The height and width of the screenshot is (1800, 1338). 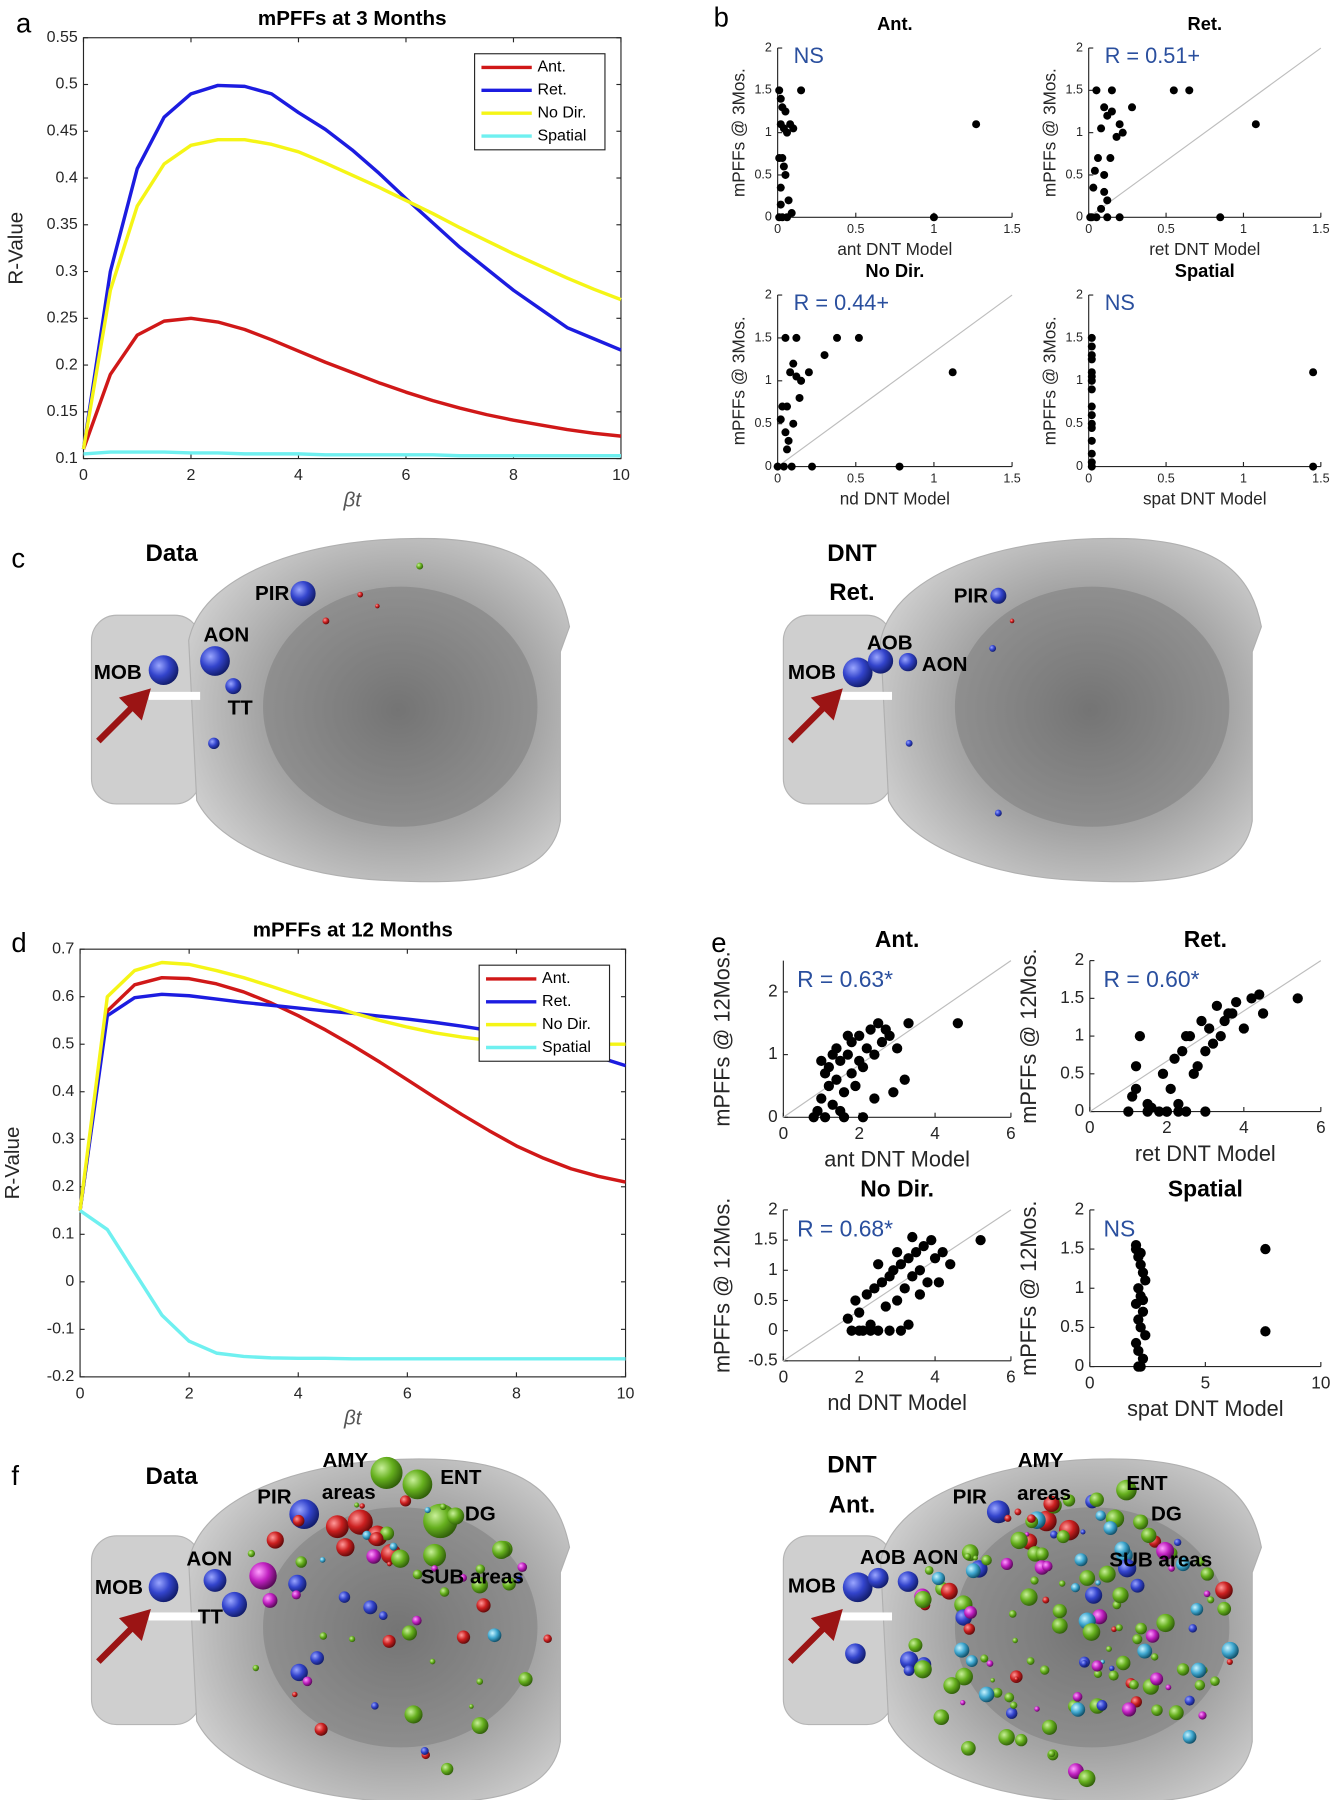 I want to click on region-label: DG, so click(x=1166, y=1514).